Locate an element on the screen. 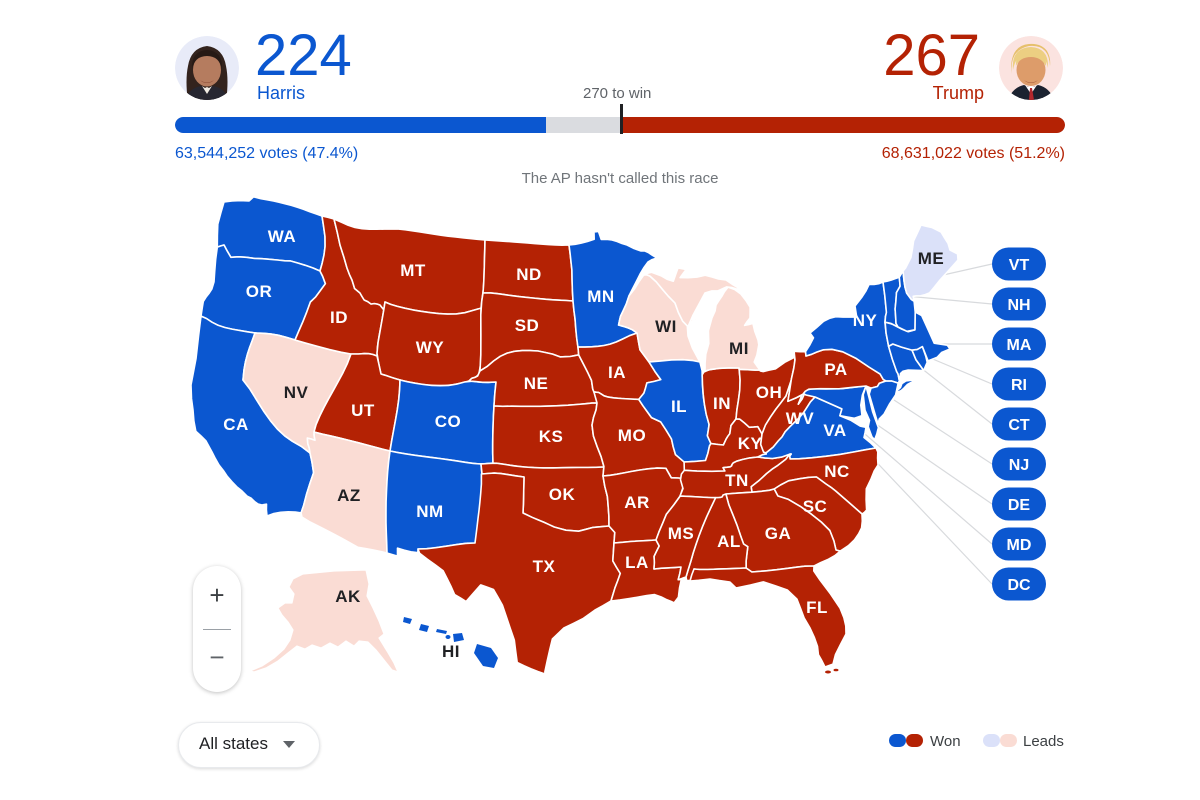 This screenshot has width=1200, height=800. svg-text: WI is located at coordinates (666, 326).